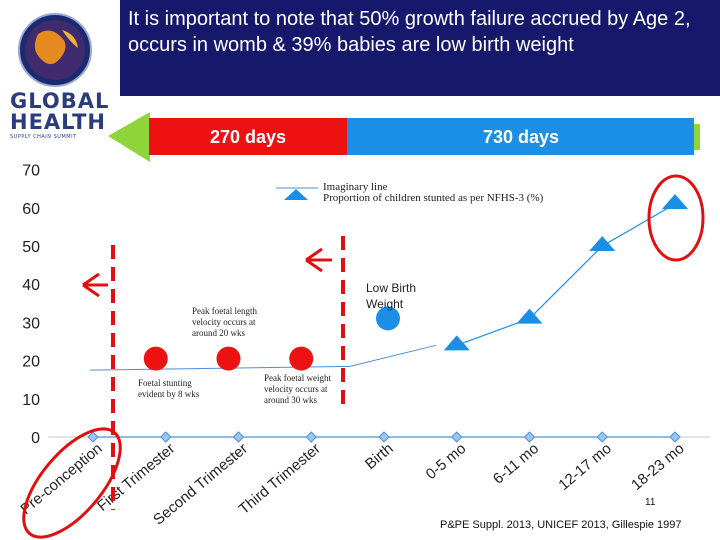  Describe the element at coordinates (31, 285) in the screenshot. I see `y-tick-label: 40` at that location.